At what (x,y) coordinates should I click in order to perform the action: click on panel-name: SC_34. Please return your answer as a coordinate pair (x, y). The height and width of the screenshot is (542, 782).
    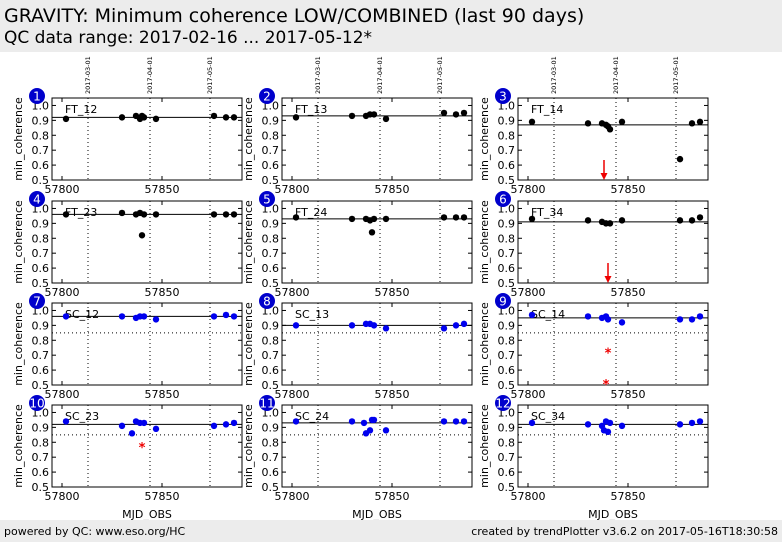
    Looking at the image, I should click on (548, 416).